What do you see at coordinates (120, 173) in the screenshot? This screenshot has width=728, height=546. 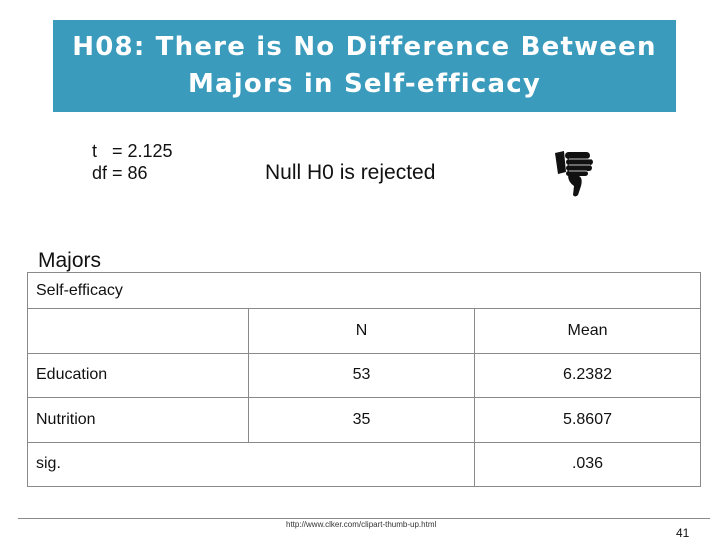 I see `df-statistic: df = 86` at bounding box center [120, 173].